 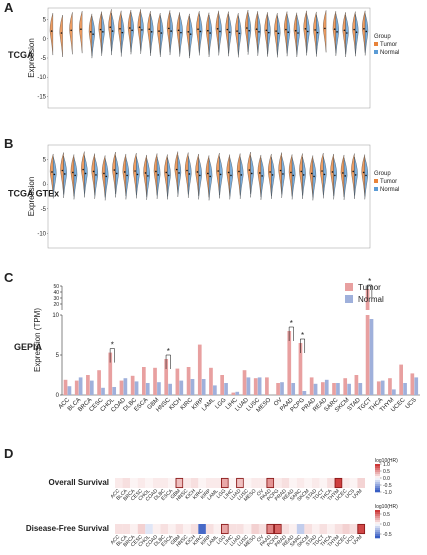 What do you see at coordinates (115, 494) in the screenshot?
I see `column-label: ACC` at bounding box center [115, 494].